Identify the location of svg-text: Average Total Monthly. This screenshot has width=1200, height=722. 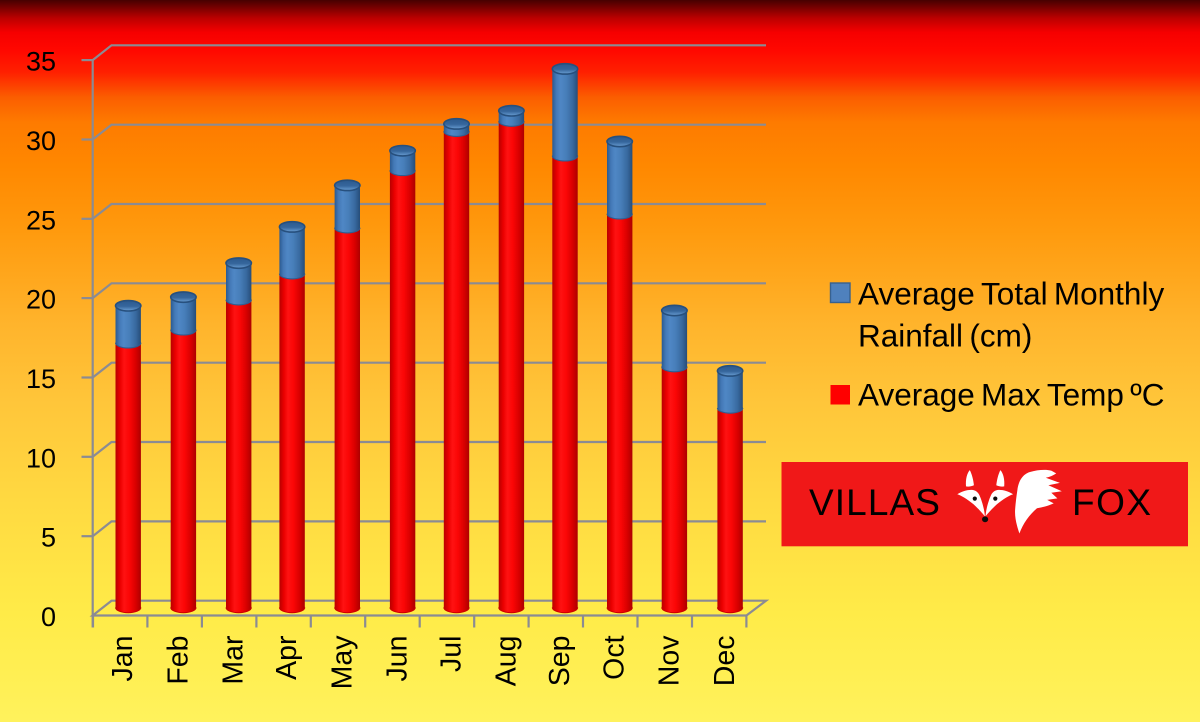
(1011, 294).